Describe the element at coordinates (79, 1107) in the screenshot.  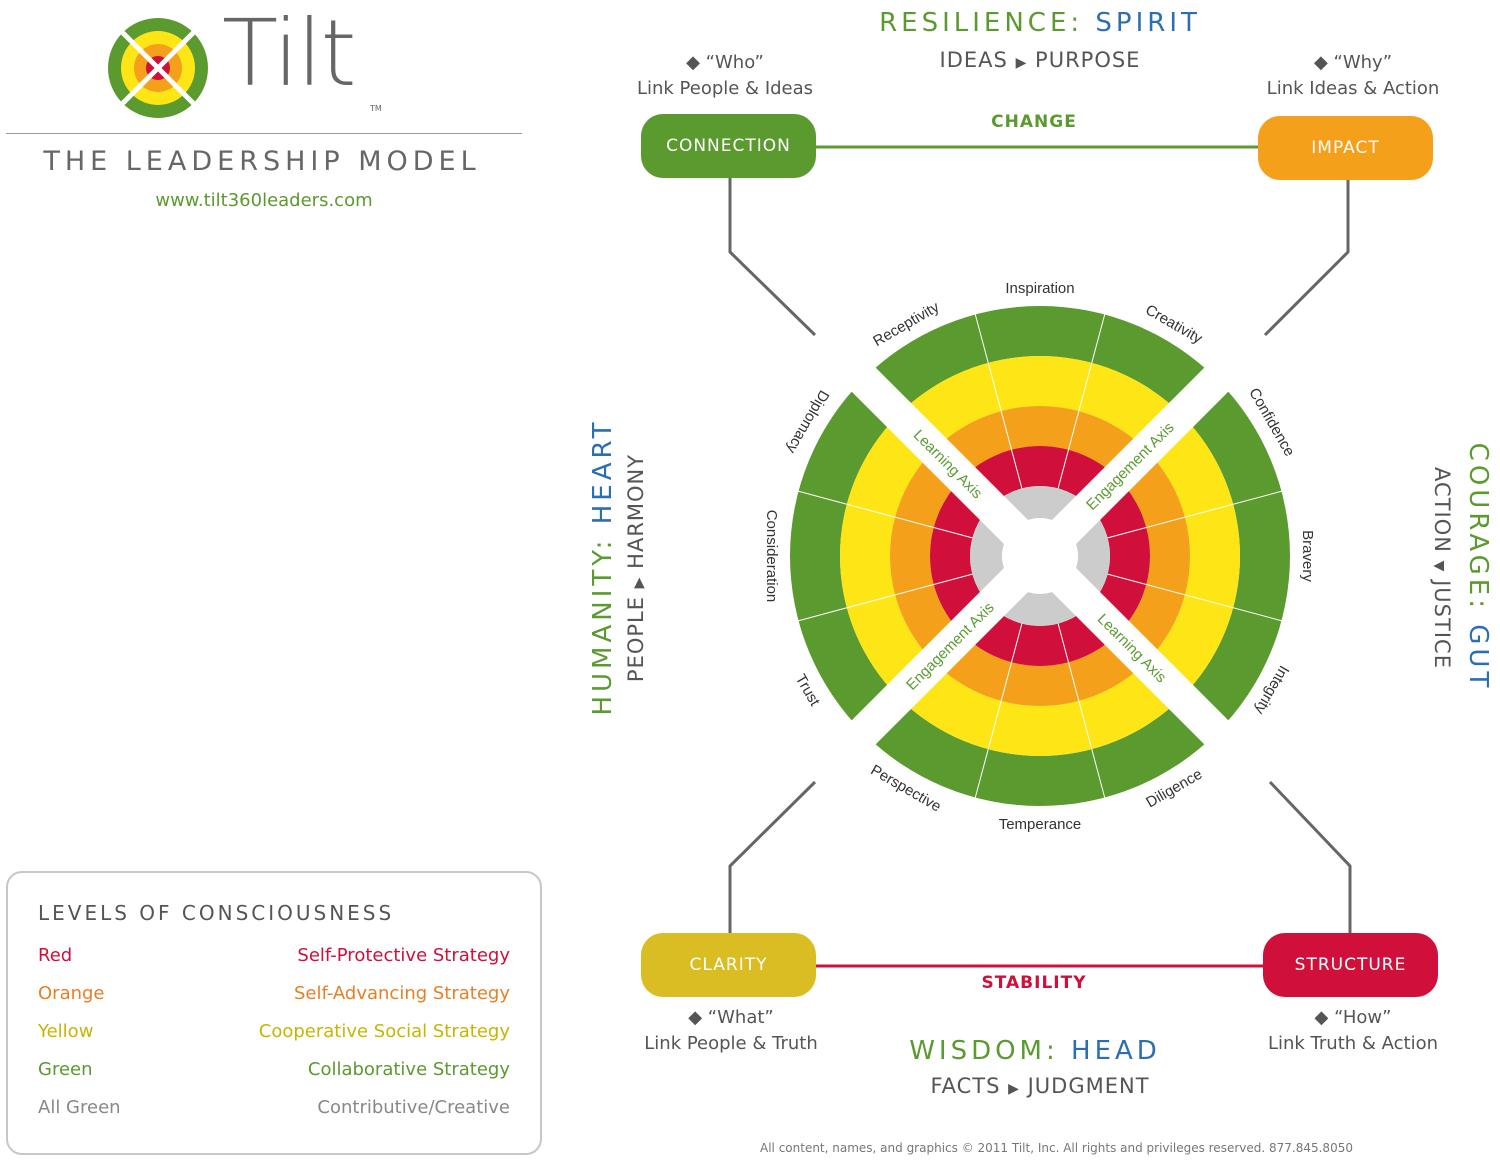
I see `legend-level: All Green` at that location.